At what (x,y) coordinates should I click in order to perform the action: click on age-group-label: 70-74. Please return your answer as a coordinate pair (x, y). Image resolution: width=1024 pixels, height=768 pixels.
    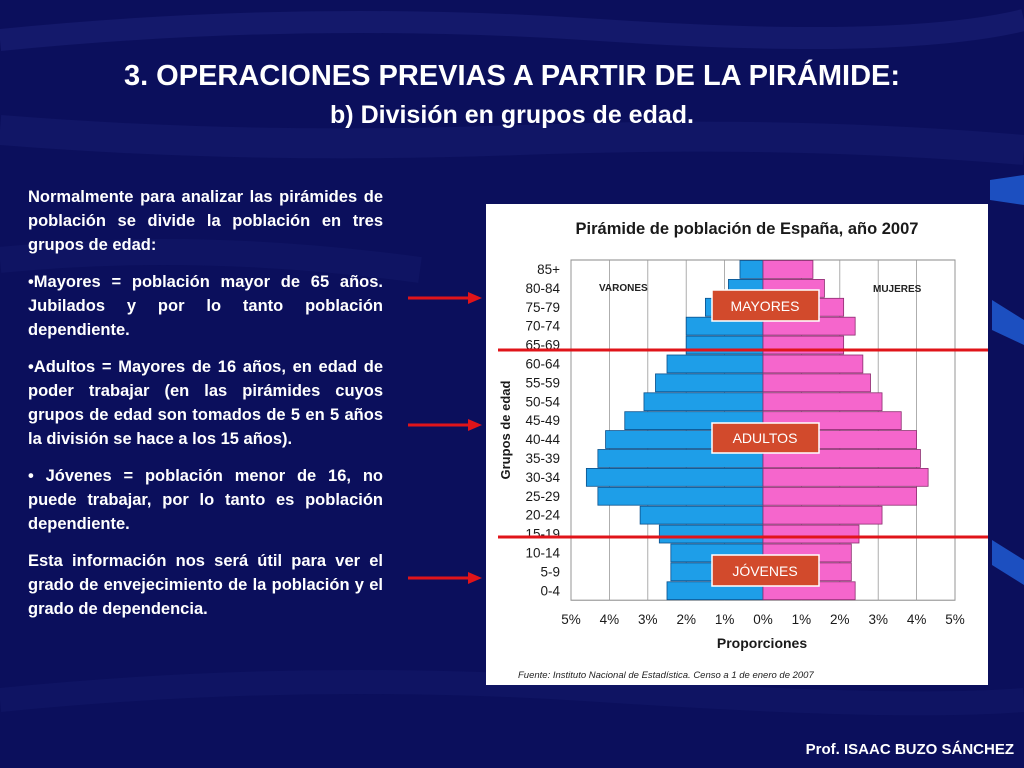
    Looking at the image, I should click on (542, 326).